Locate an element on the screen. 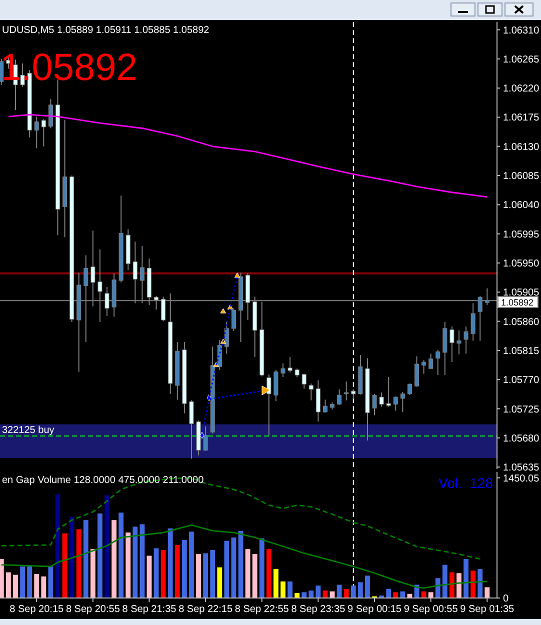  y-tick-label: 1.06310 is located at coordinates (521, 30).